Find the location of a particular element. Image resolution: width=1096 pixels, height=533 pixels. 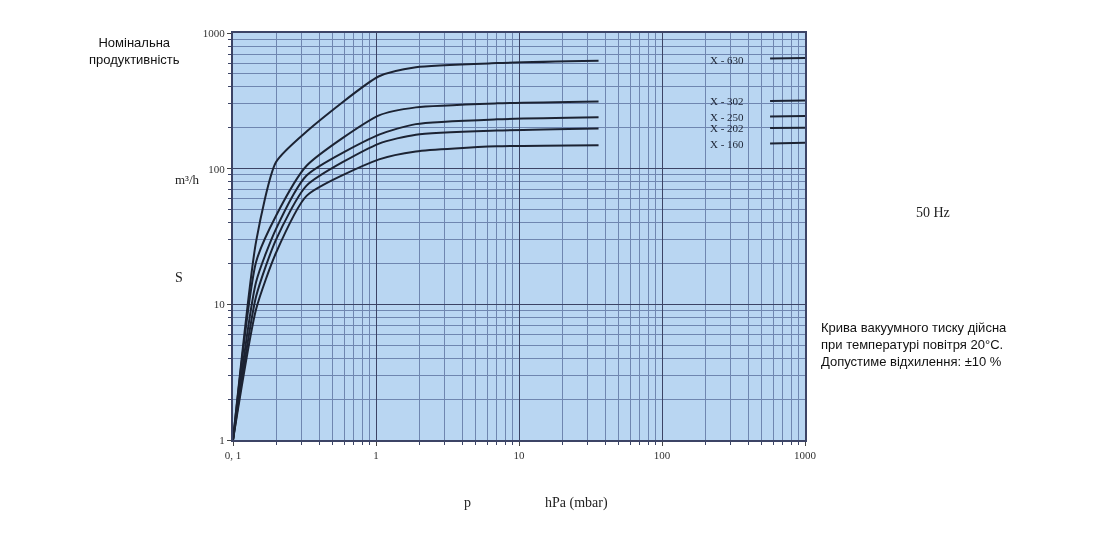

y-tick-label: 1 is located at coordinates (222, 439).